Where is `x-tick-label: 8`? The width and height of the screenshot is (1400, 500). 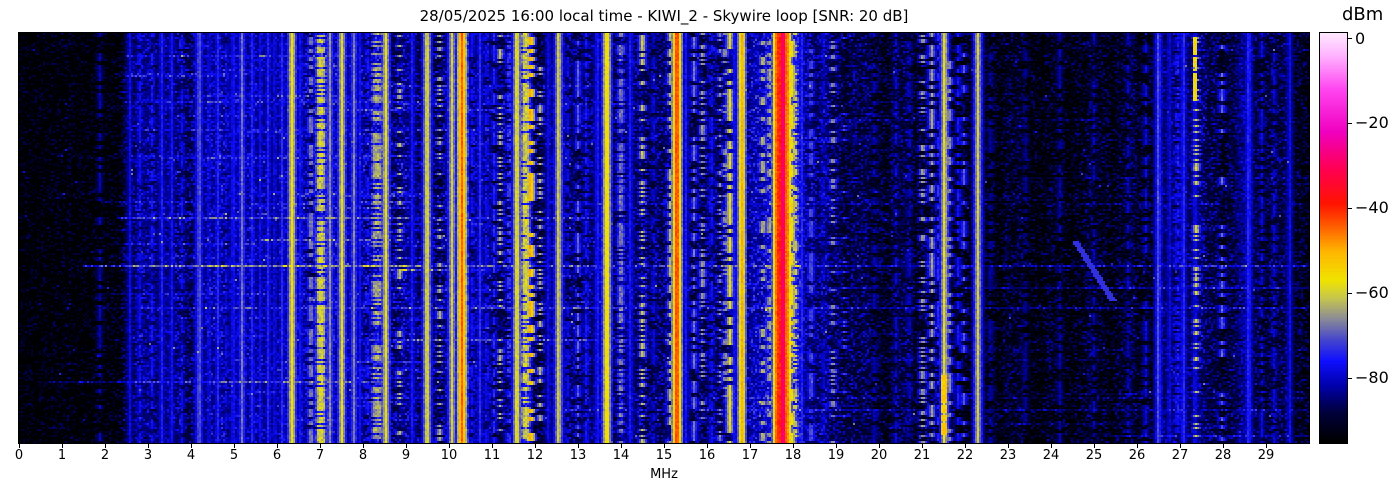 x-tick-label: 8 is located at coordinates (363, 455).